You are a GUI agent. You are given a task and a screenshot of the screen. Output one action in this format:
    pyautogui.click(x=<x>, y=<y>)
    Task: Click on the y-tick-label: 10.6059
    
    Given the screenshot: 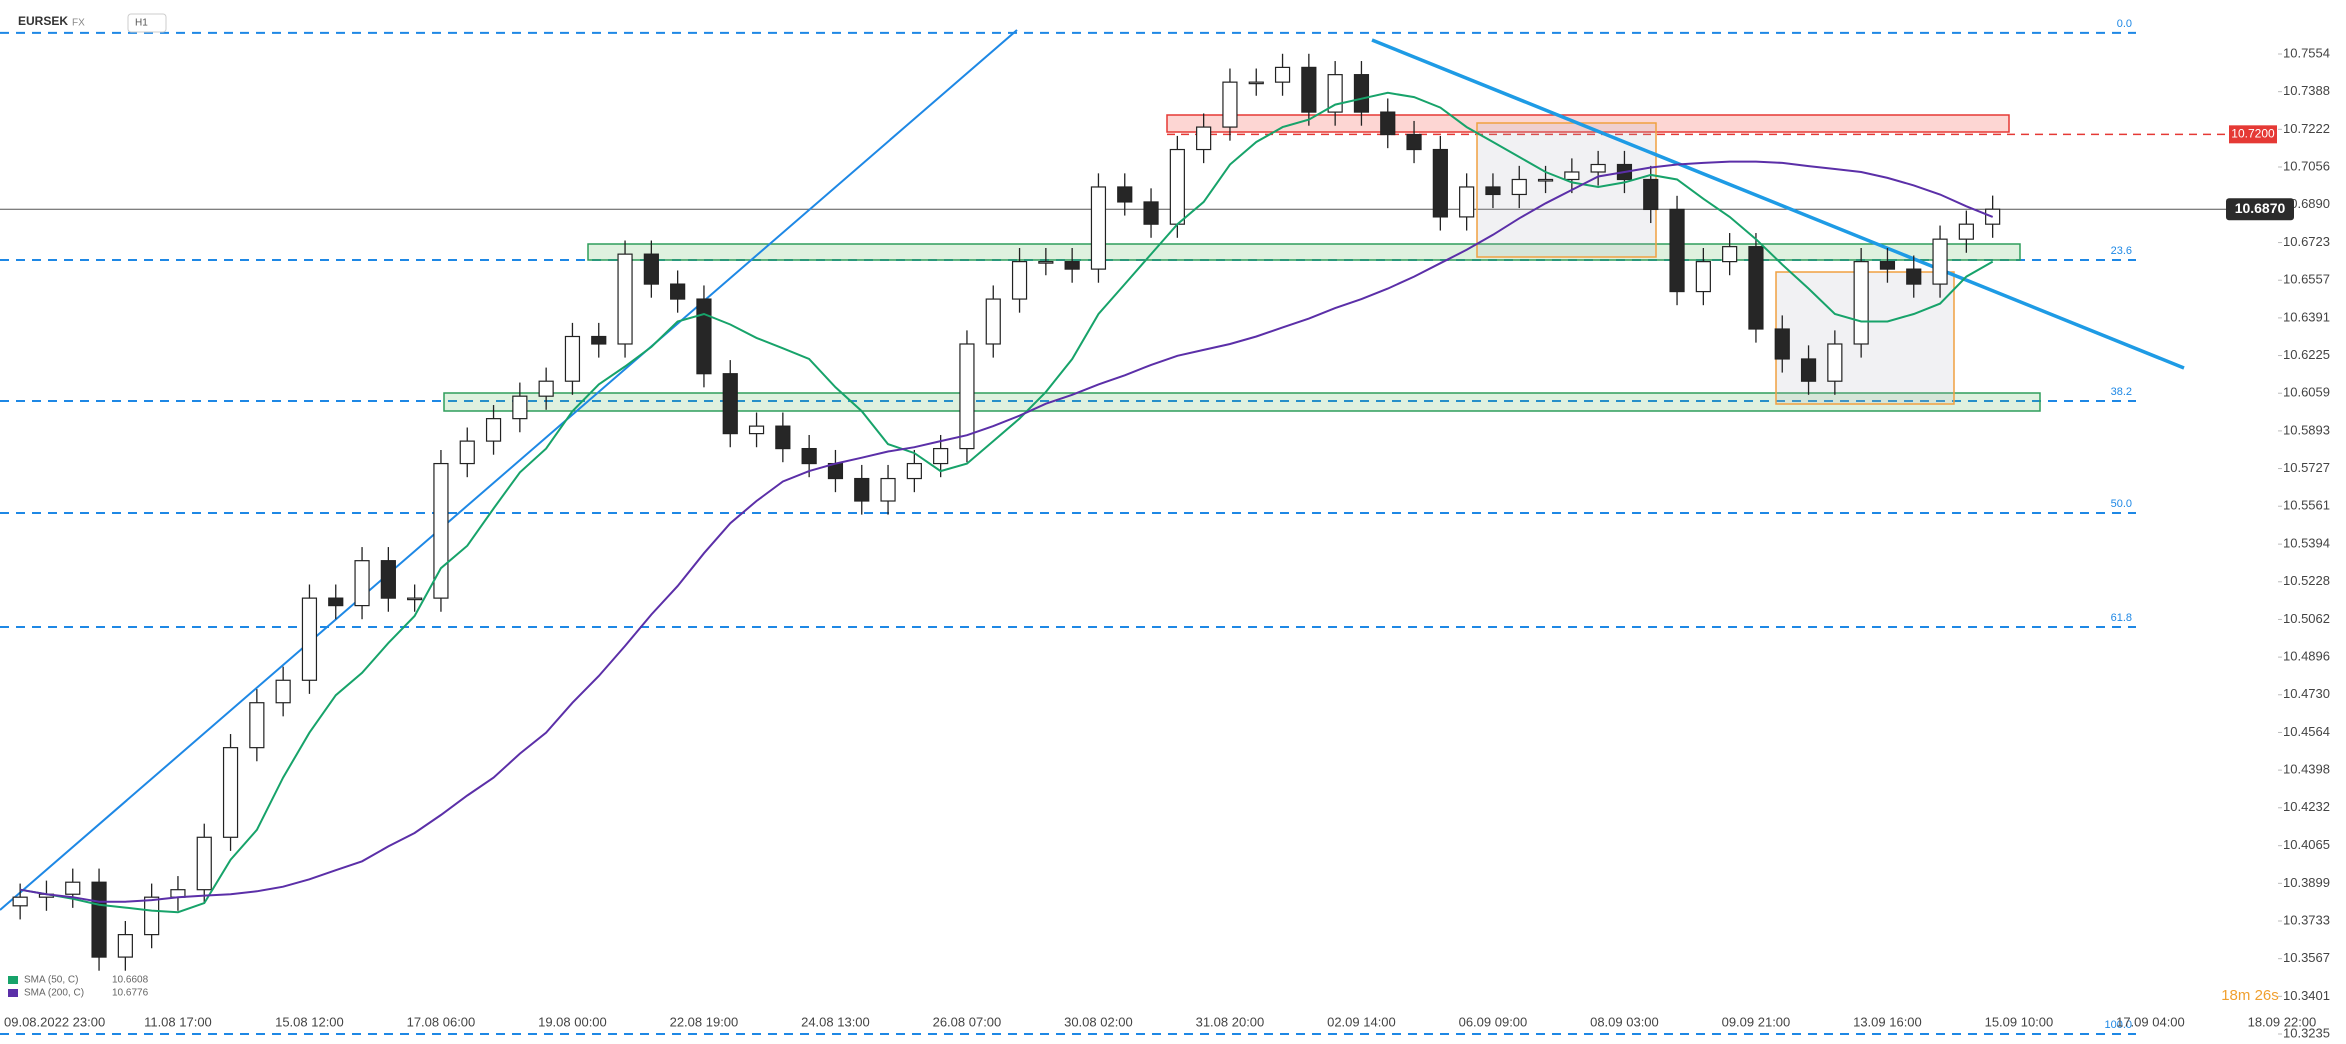 What is the action you would take?
    pyautogui.click(x=2306, y=392)
    